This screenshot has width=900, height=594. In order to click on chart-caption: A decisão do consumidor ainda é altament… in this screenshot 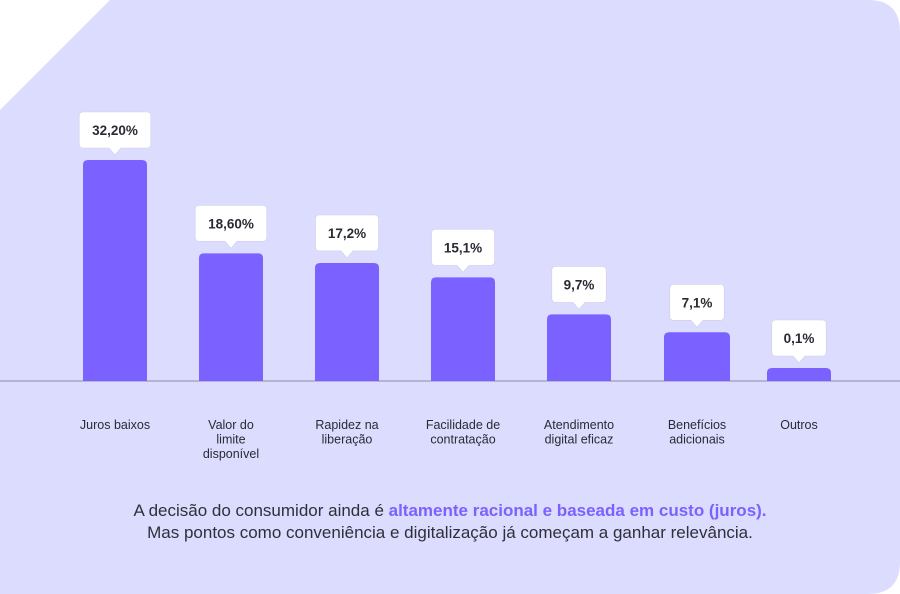, I will do `click(450, 522)`.